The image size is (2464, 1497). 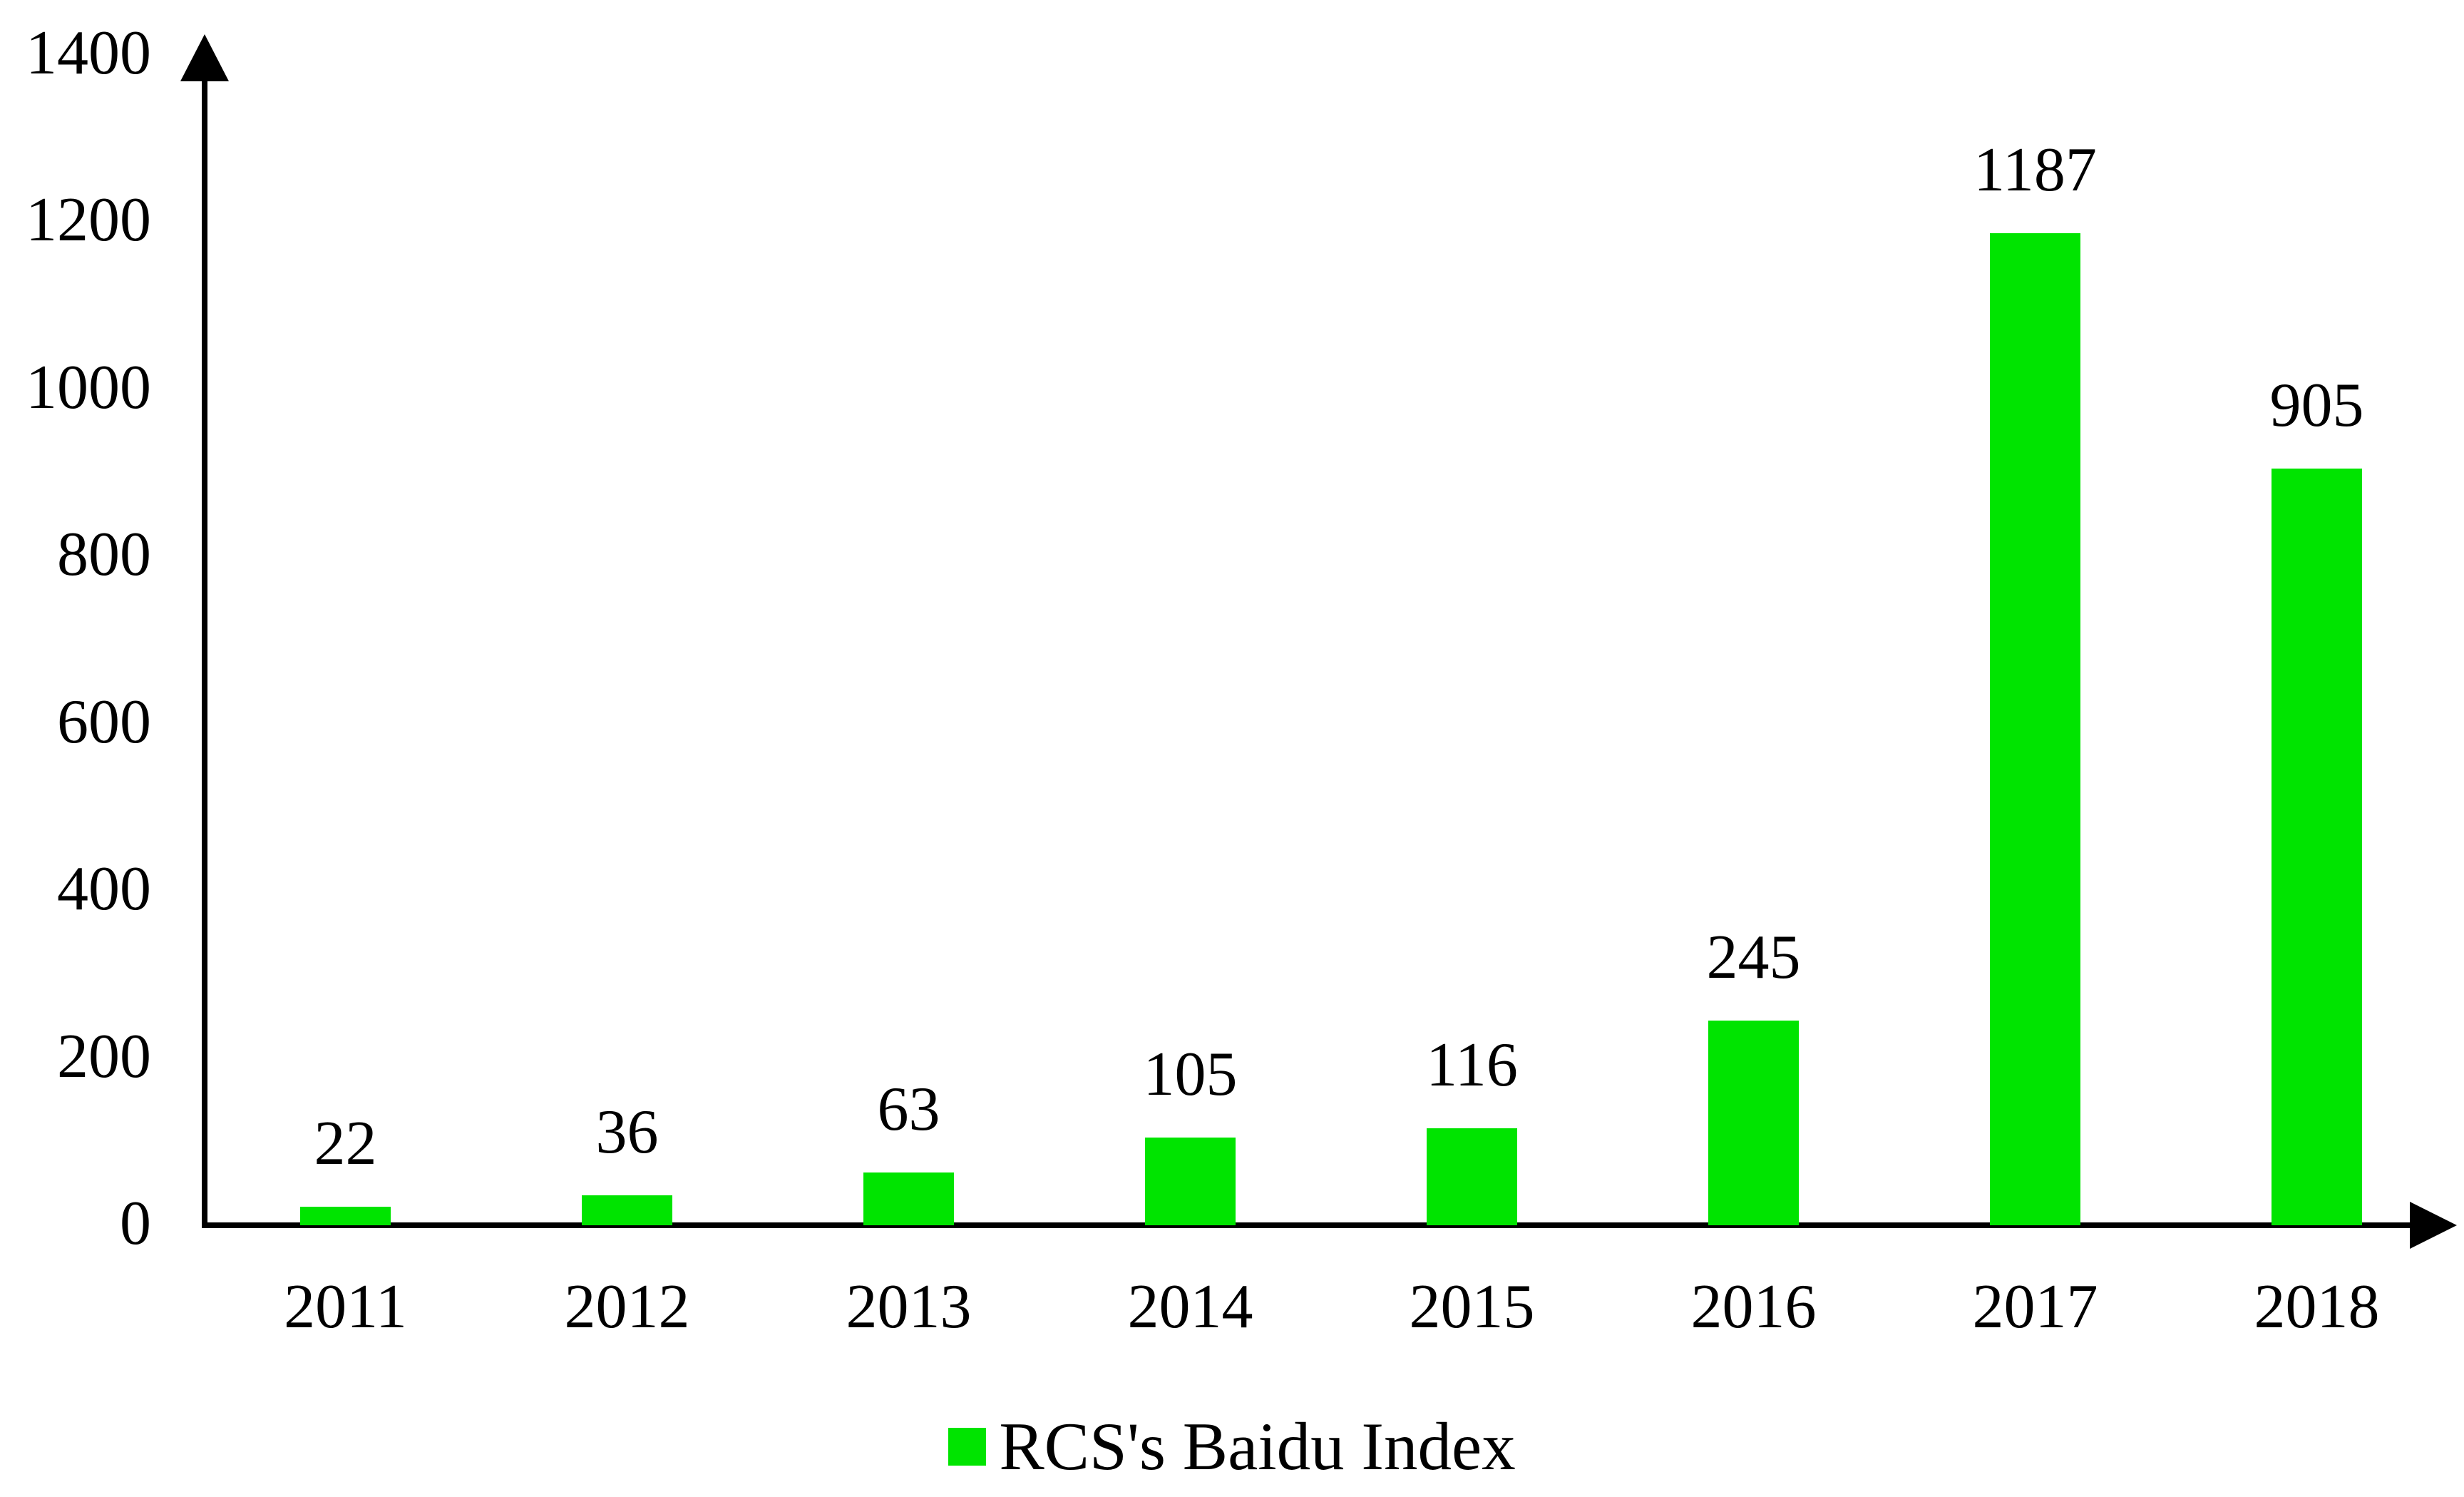 What do you see at coordinates (2433, 1225) in the screenshot?
I see `x-axis-arrow-icon` at bounding box center [2433, 1225].